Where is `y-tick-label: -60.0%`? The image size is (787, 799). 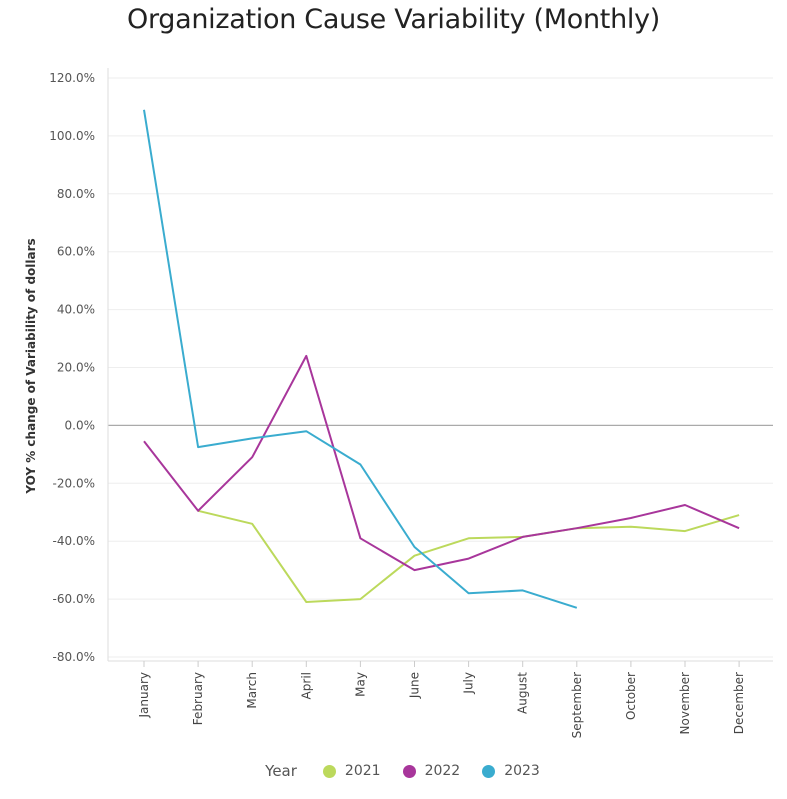
y-tick-label: -60.0% is located at coordinates (74, 599).